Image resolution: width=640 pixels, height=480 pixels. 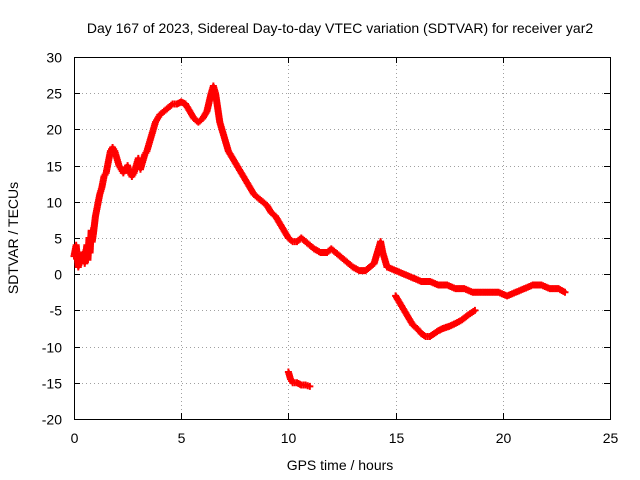 I want to click on y-tick-label: 20, so click(x=54, y=130).